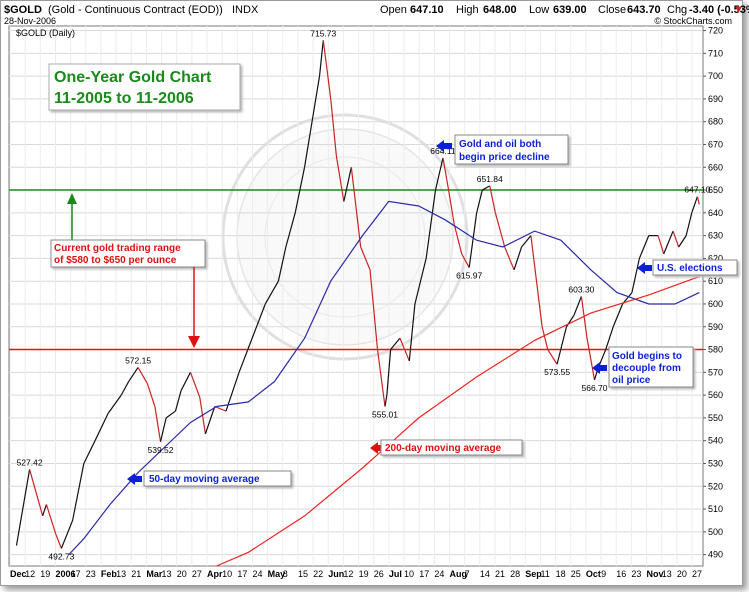 This screenshot has width=749, height=592. Describe the element at coordinates (469, 276) in the screenshot. I see `data-label: 615.97` at that location.